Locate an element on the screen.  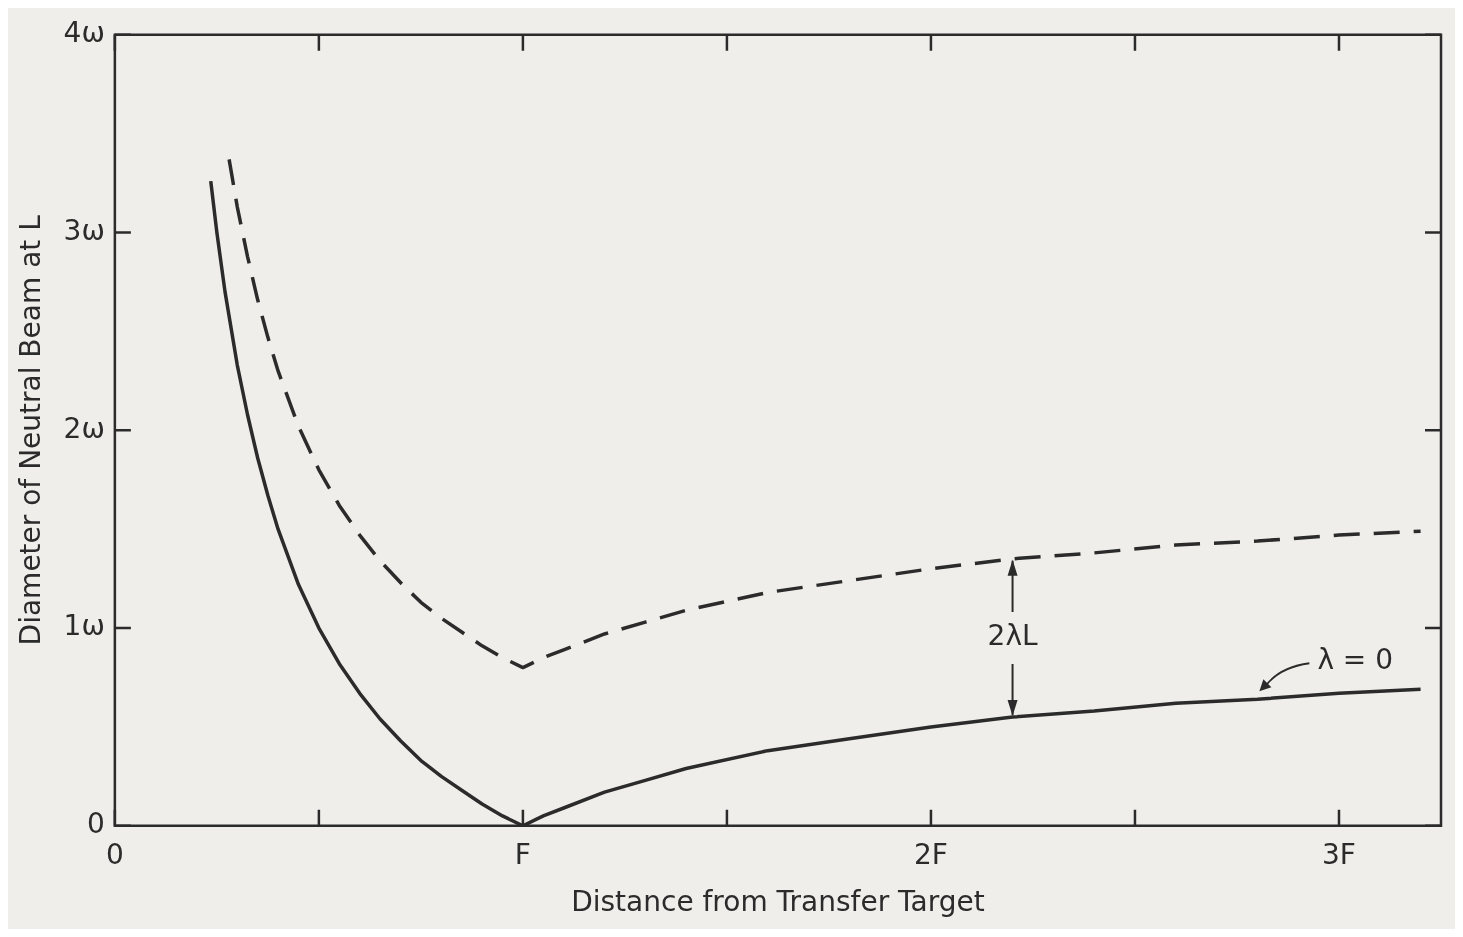
y-tick-label: 0 is located at coordinates (96, 824).